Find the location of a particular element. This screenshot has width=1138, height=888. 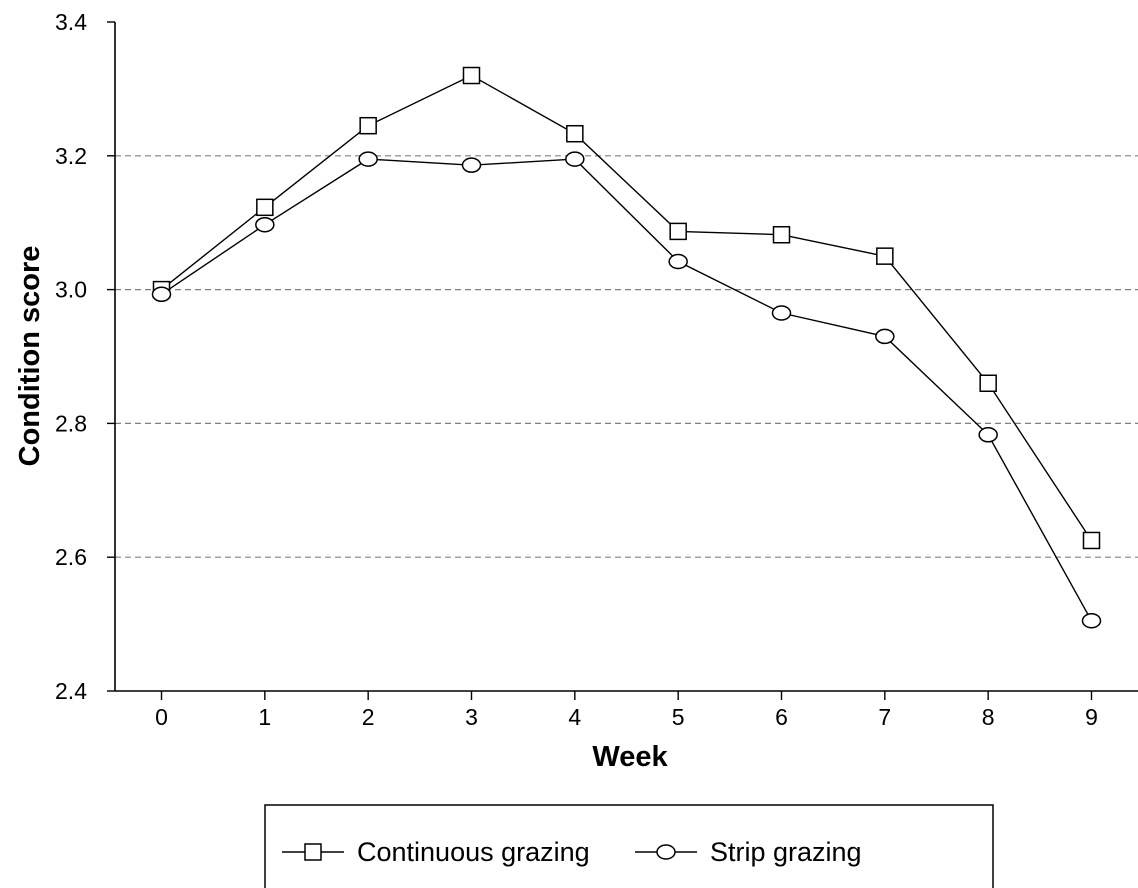

legend-label-continuous: Continuous grazing is located at coordinates (473, 852).